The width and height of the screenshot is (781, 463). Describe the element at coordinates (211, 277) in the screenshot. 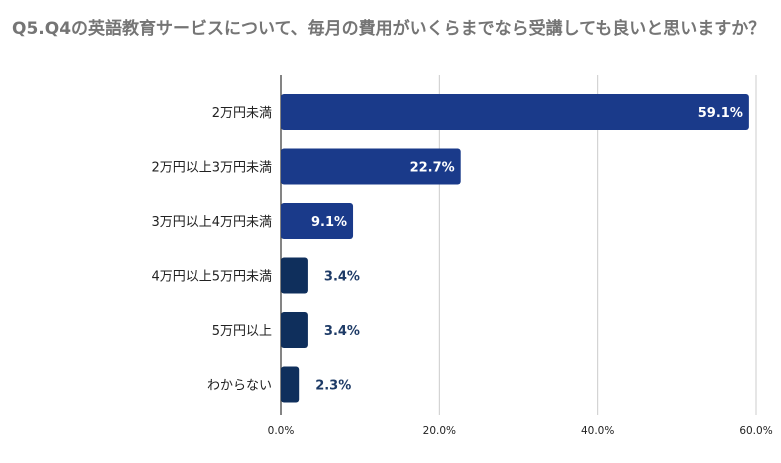

I see `category-label: 4万円以上5万円未満` at that location.